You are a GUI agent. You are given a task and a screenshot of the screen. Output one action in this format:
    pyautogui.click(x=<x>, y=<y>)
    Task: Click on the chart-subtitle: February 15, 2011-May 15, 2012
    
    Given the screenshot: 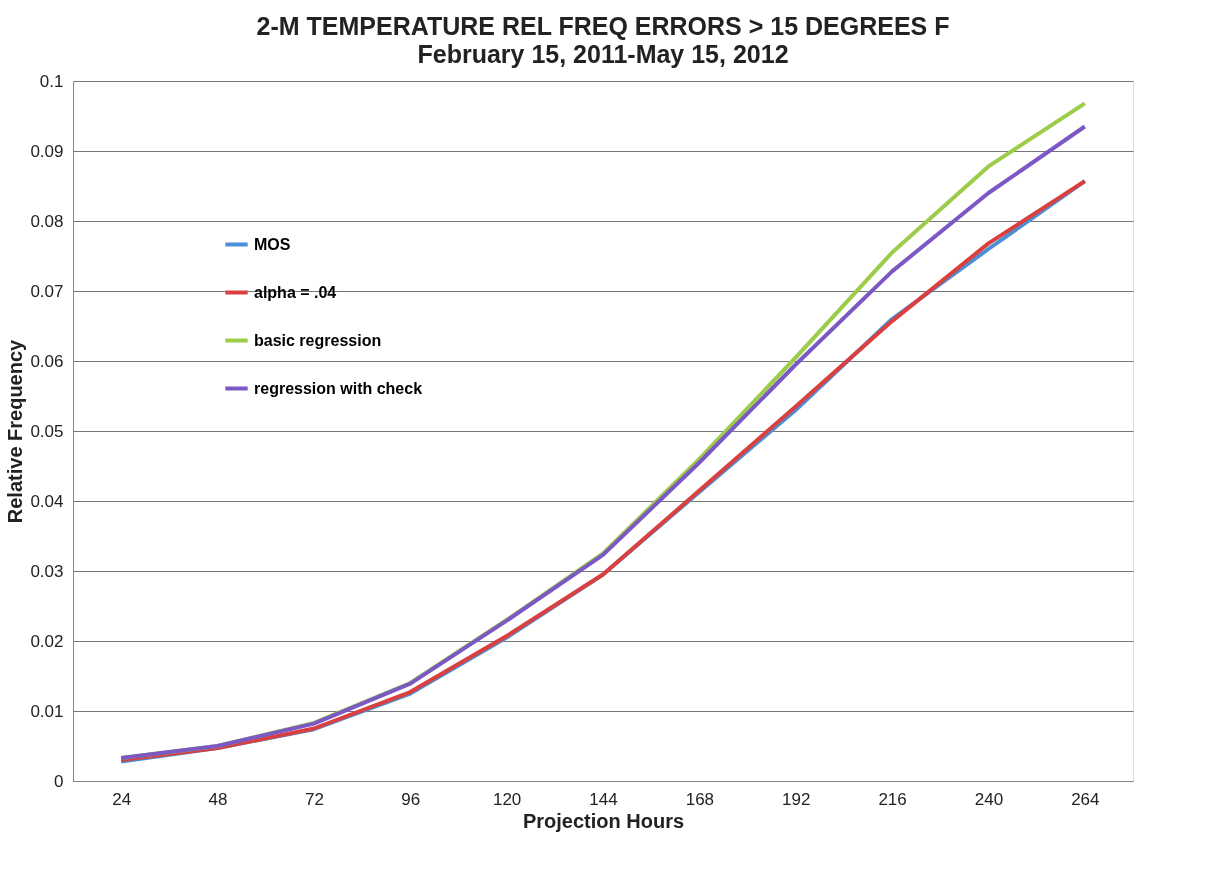 What is the action you would take?
    pyautogui.click(x=603, y=54)
    